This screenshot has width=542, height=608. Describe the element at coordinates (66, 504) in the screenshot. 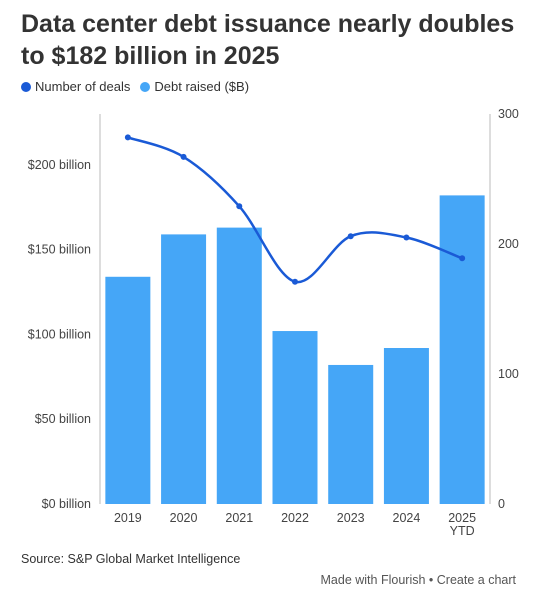

I see `left-axis-tick-label: $0 billion` at that location.